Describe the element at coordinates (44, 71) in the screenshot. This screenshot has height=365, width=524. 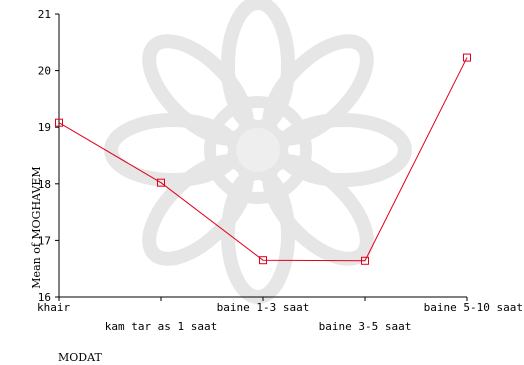
I see `y-tick-label: 20` at that location.